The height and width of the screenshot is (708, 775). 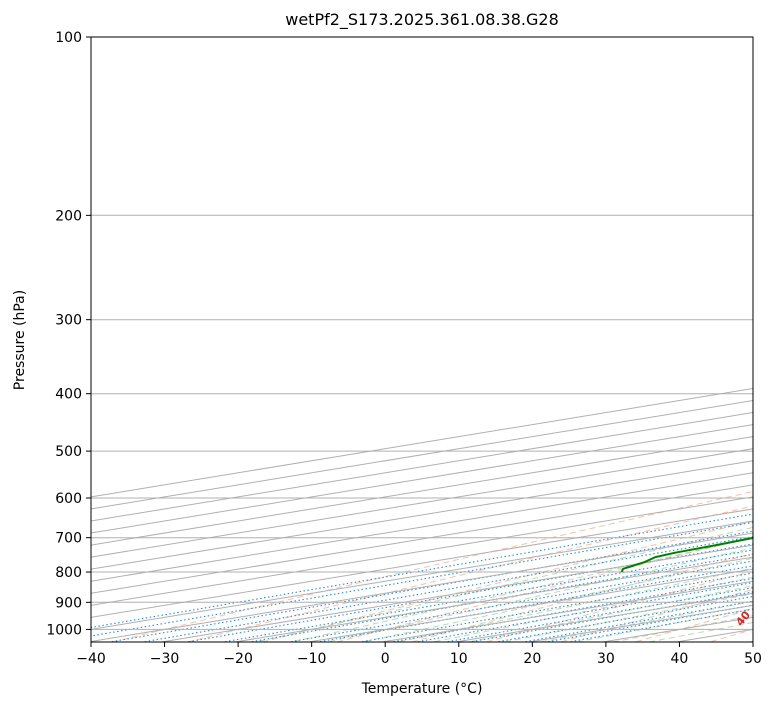 I want to click on y-tick-label: 800, so click(x=68, y=573).